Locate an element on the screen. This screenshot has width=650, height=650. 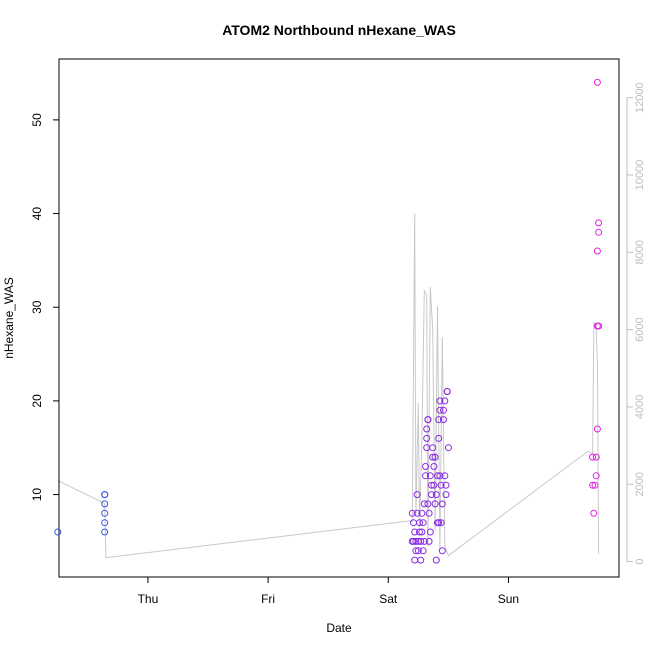
y-tick-label: 20 is located at coordinates (37, 401).